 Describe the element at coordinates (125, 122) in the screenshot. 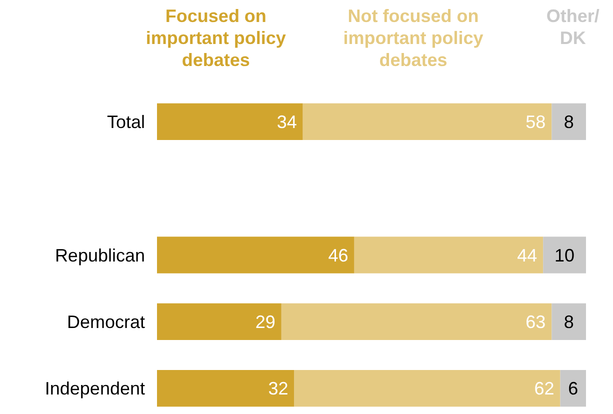

I see `y-tick-label: Total` at that location.